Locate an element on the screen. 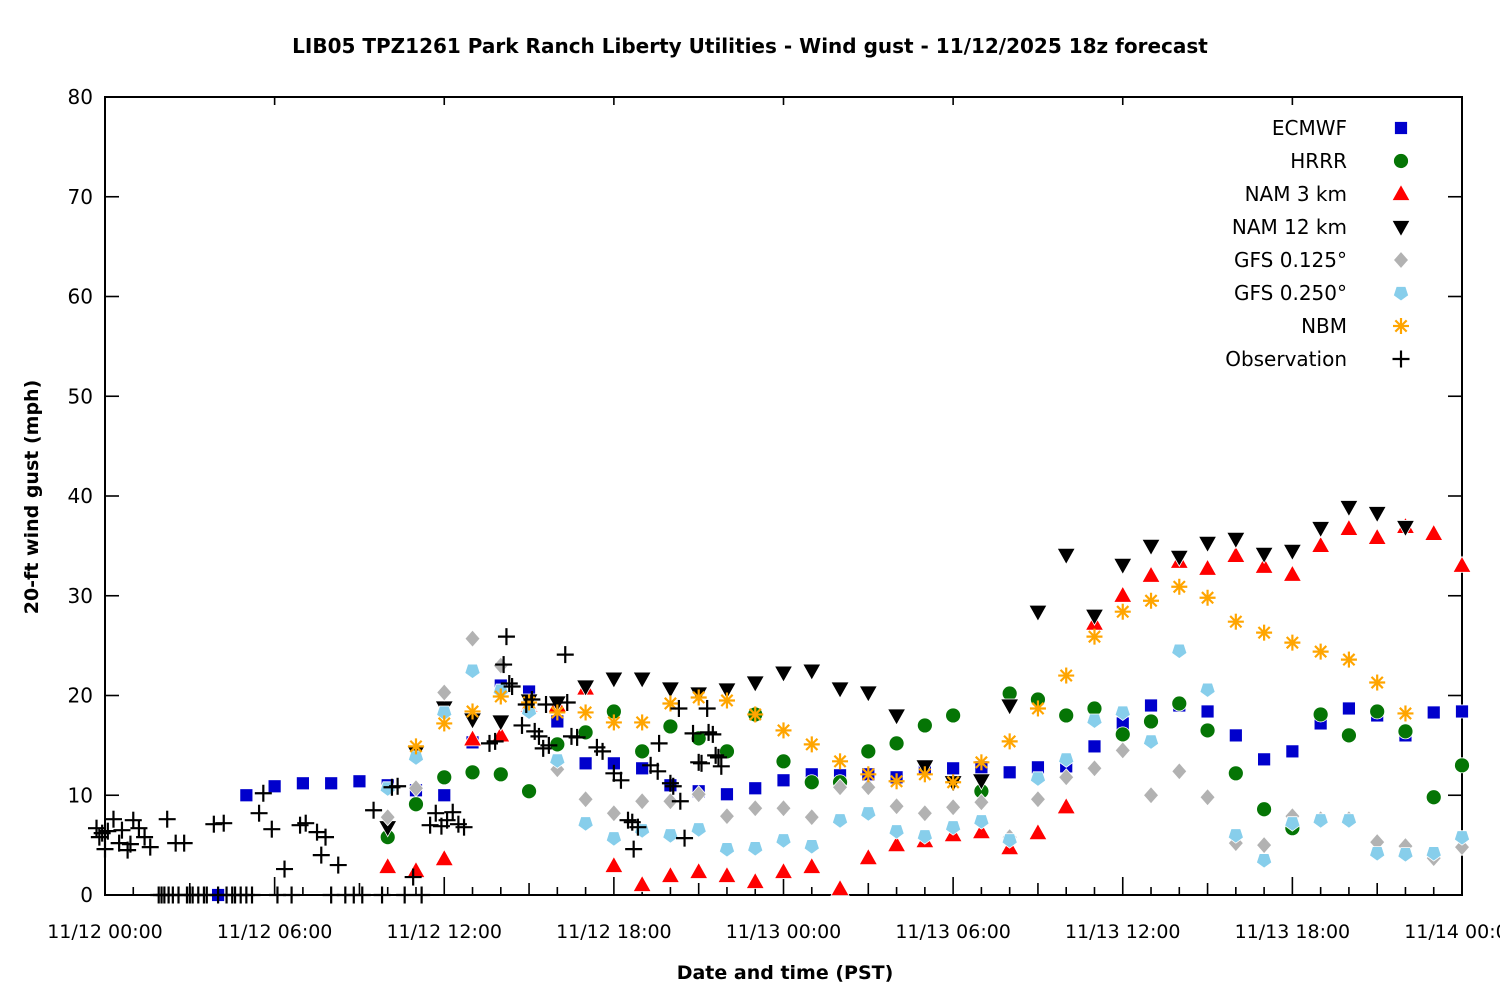 The height and width of the screenshot is (1000, 1500). y-tick-label: 40 is located at coordinates (80, 496).